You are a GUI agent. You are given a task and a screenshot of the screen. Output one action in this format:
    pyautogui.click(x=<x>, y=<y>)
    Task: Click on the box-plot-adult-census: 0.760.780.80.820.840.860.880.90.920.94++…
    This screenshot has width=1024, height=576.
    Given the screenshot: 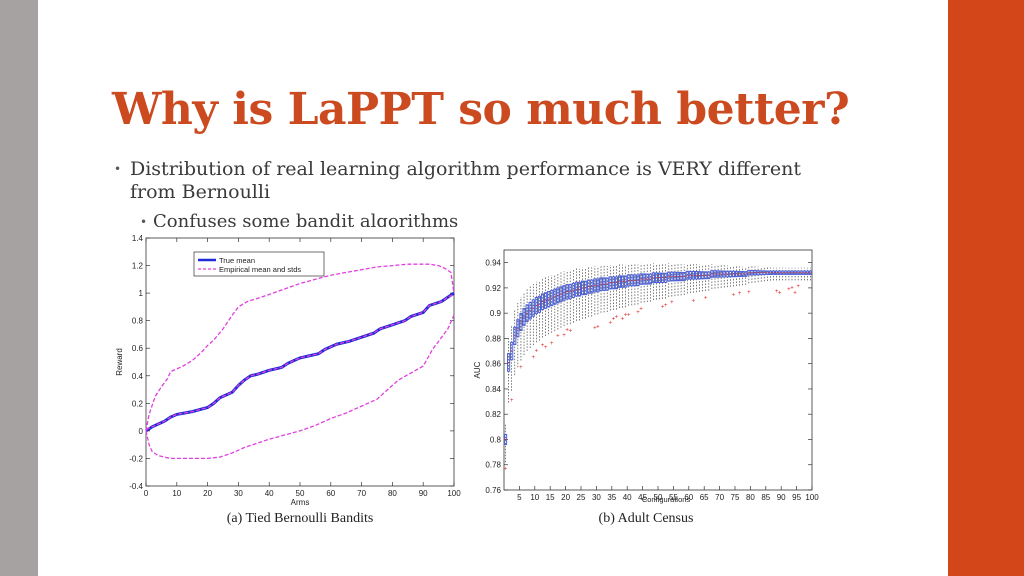 What is the action you would take?
    pyautogui.click(x=646, y=376)
    